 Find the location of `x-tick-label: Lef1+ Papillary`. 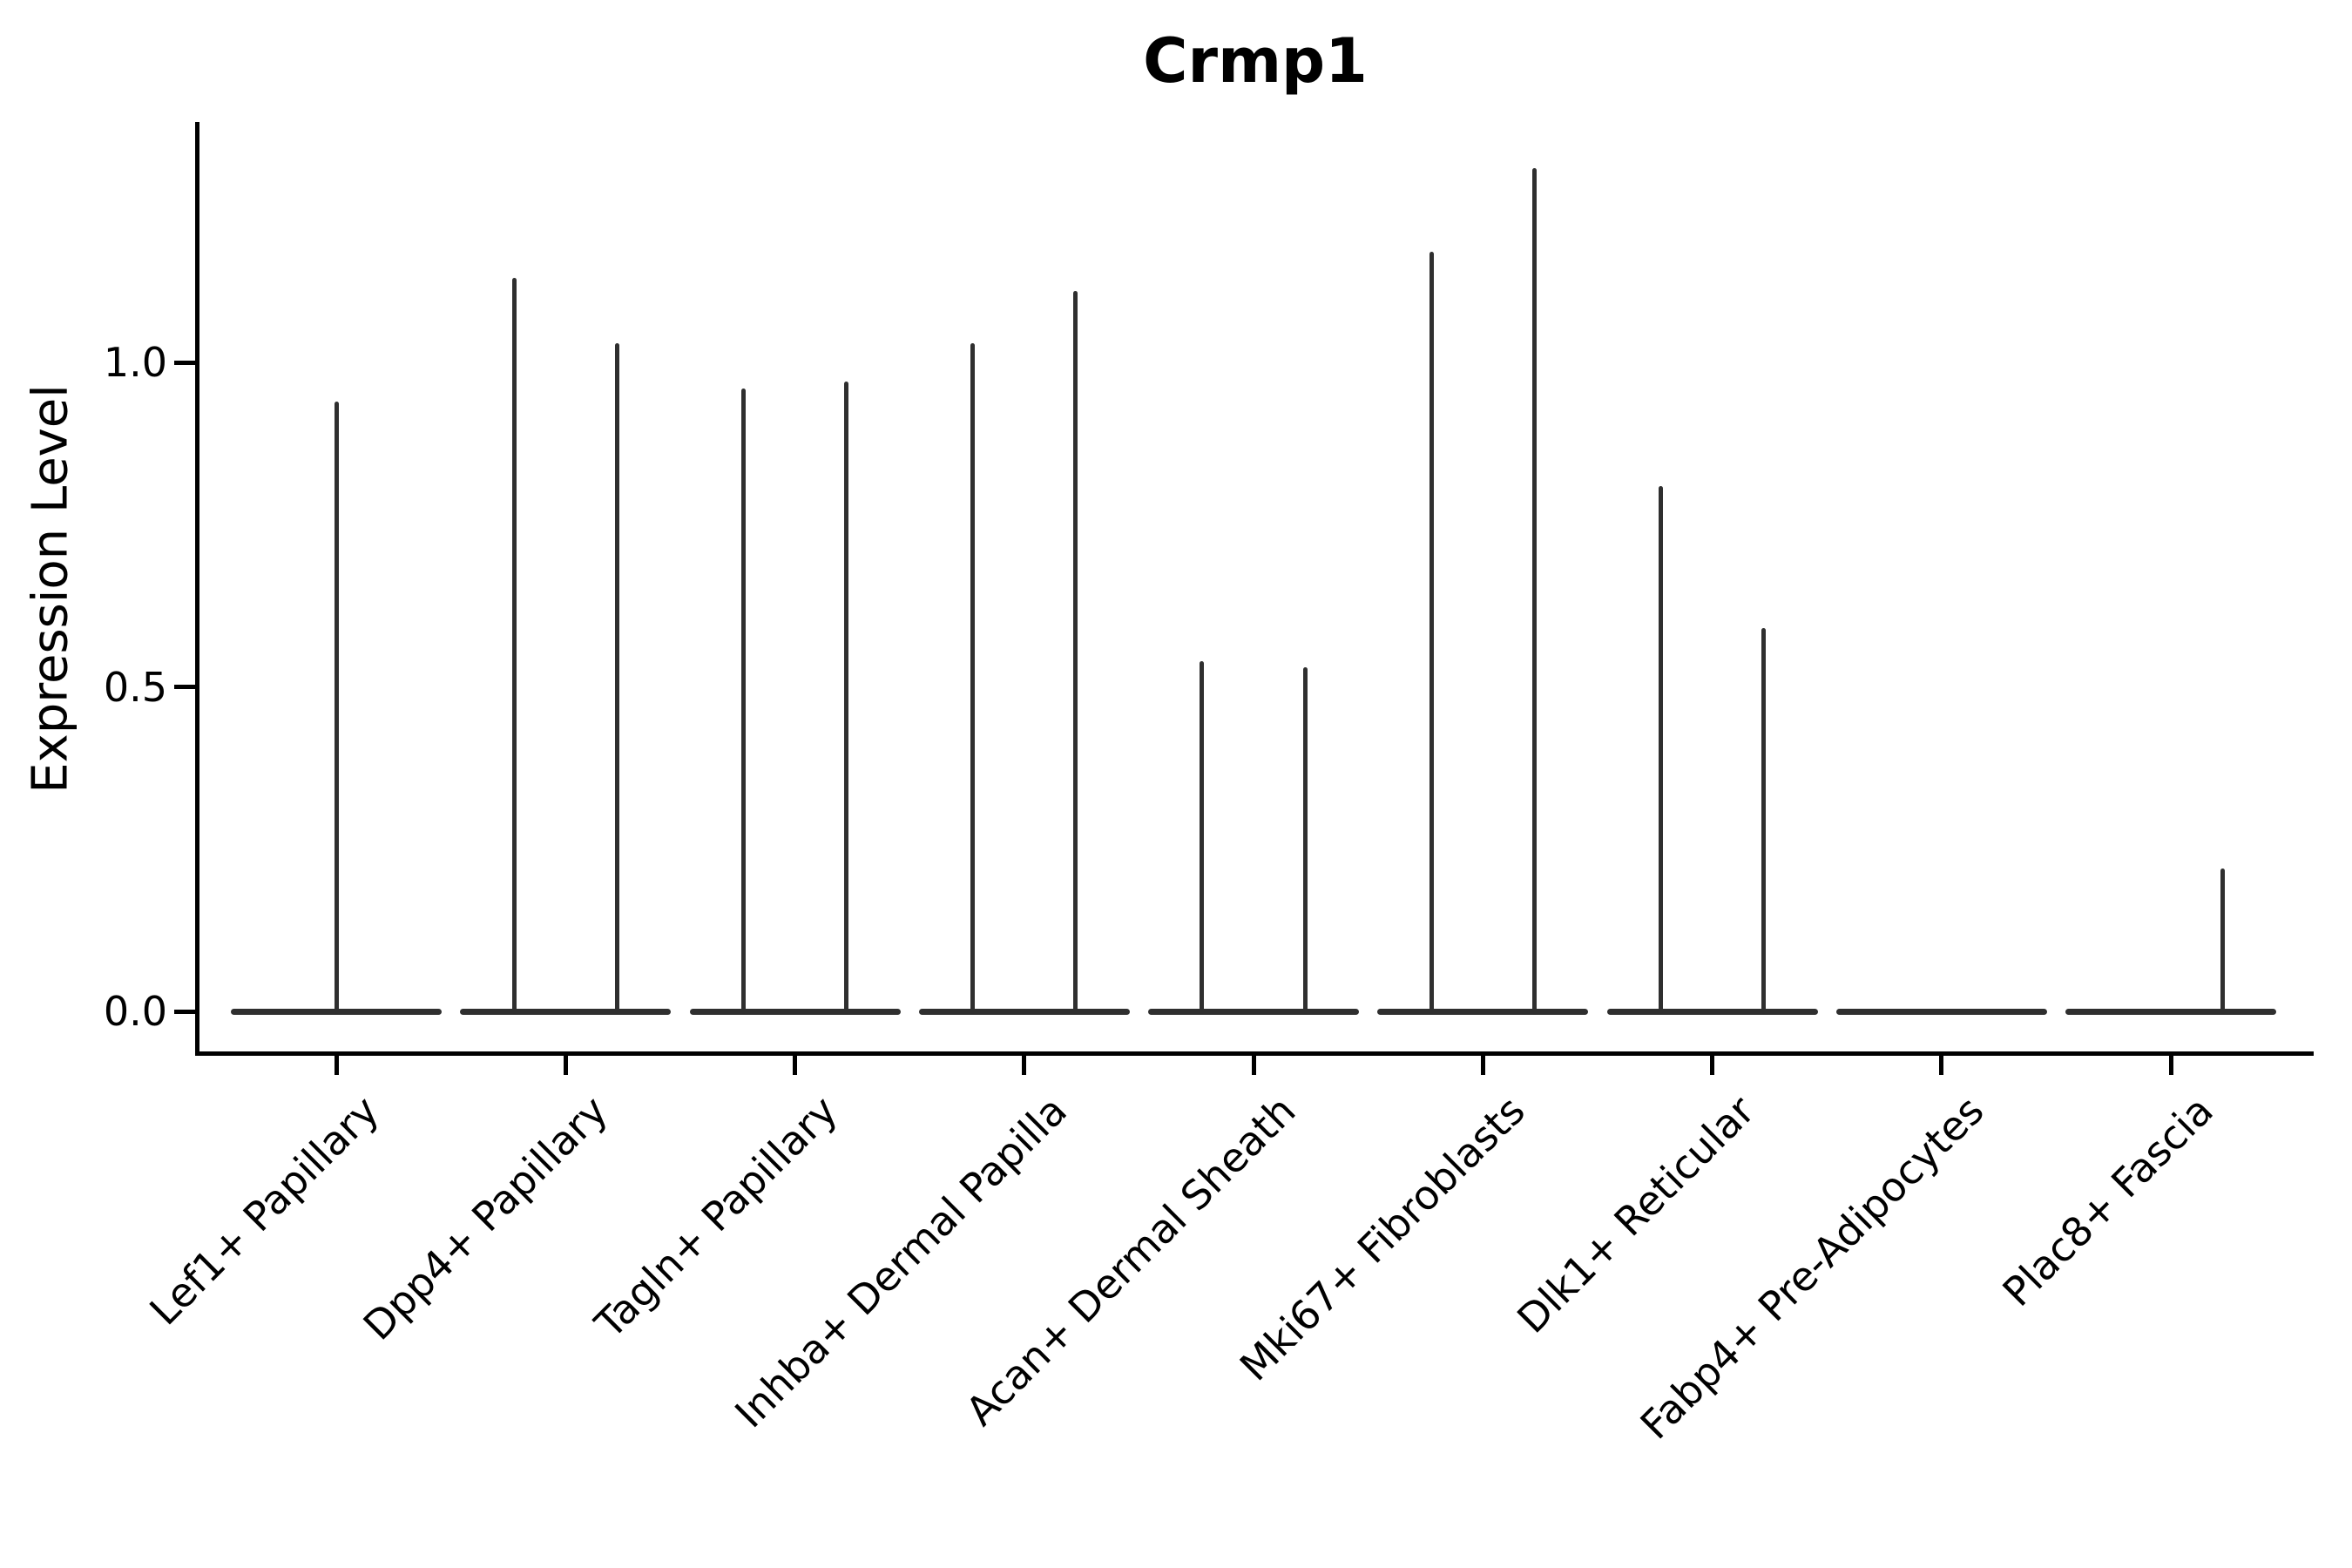

x-tick-label: Lef1+ Papillary is located at coordinates (263, 1211).